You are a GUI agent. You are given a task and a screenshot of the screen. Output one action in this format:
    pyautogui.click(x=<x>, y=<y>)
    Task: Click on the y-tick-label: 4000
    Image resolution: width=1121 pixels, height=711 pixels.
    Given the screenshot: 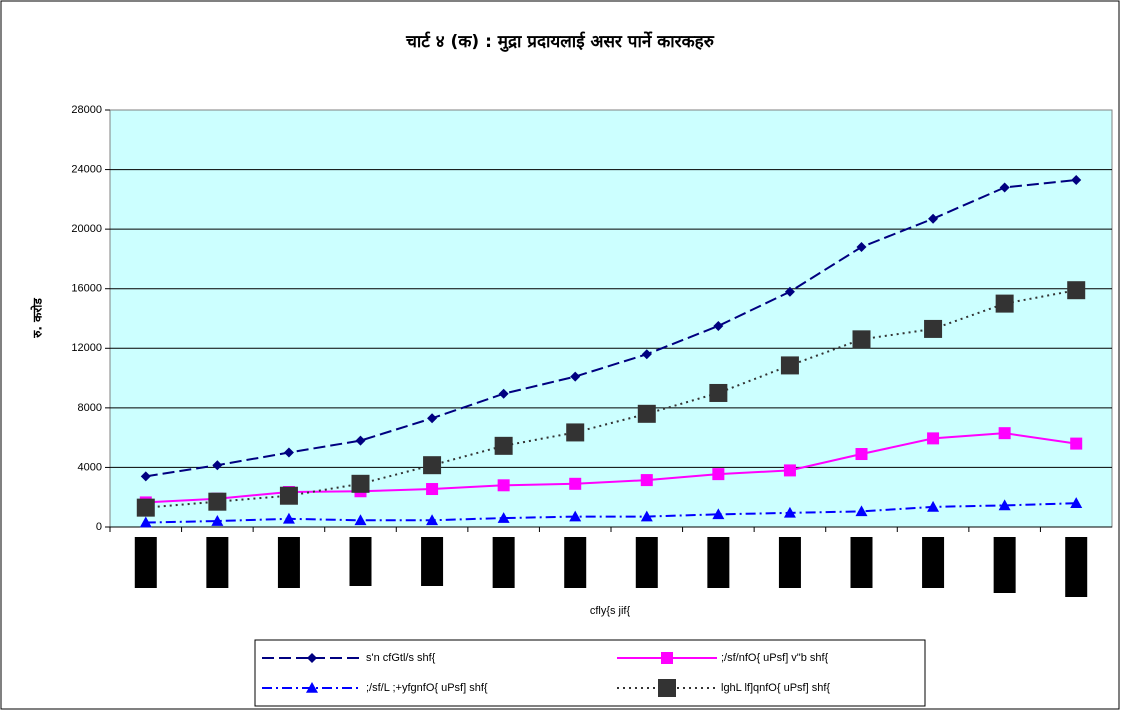 What is the action you would take?
    pyautogui.click(x=90, y=467)
    